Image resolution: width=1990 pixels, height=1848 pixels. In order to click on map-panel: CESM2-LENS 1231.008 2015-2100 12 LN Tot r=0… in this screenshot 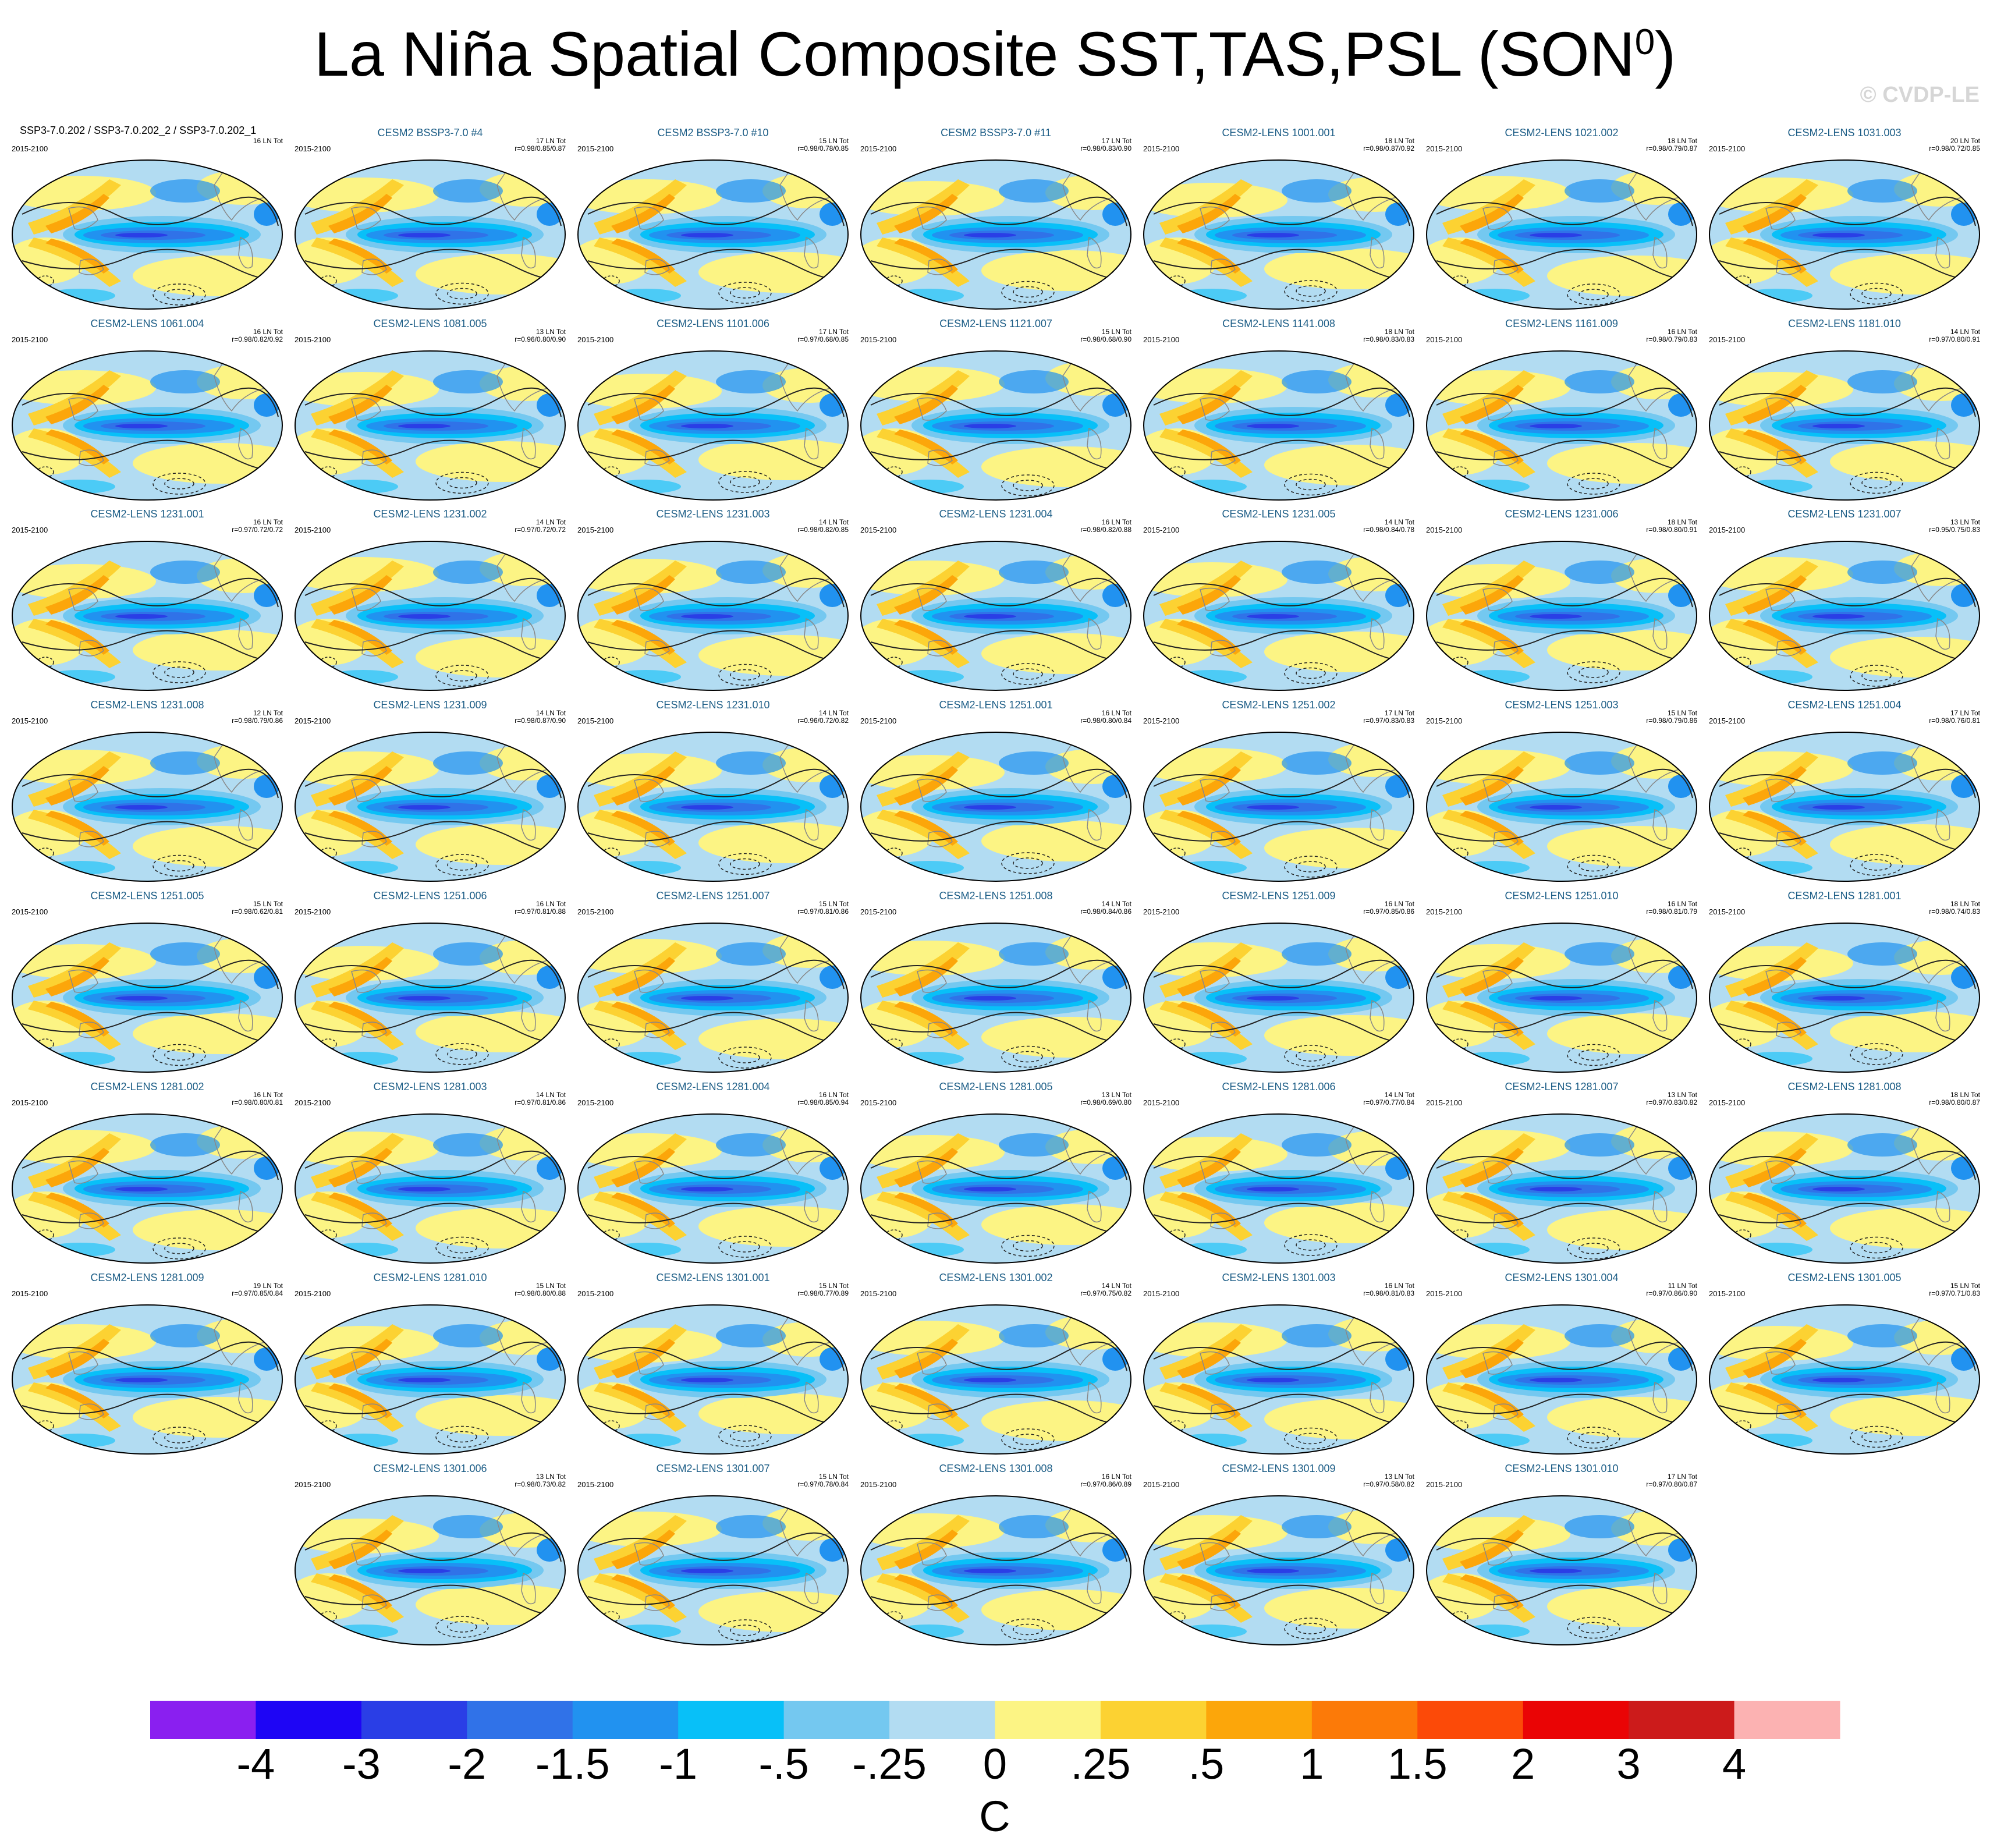, I will do `click(147, 794)`.